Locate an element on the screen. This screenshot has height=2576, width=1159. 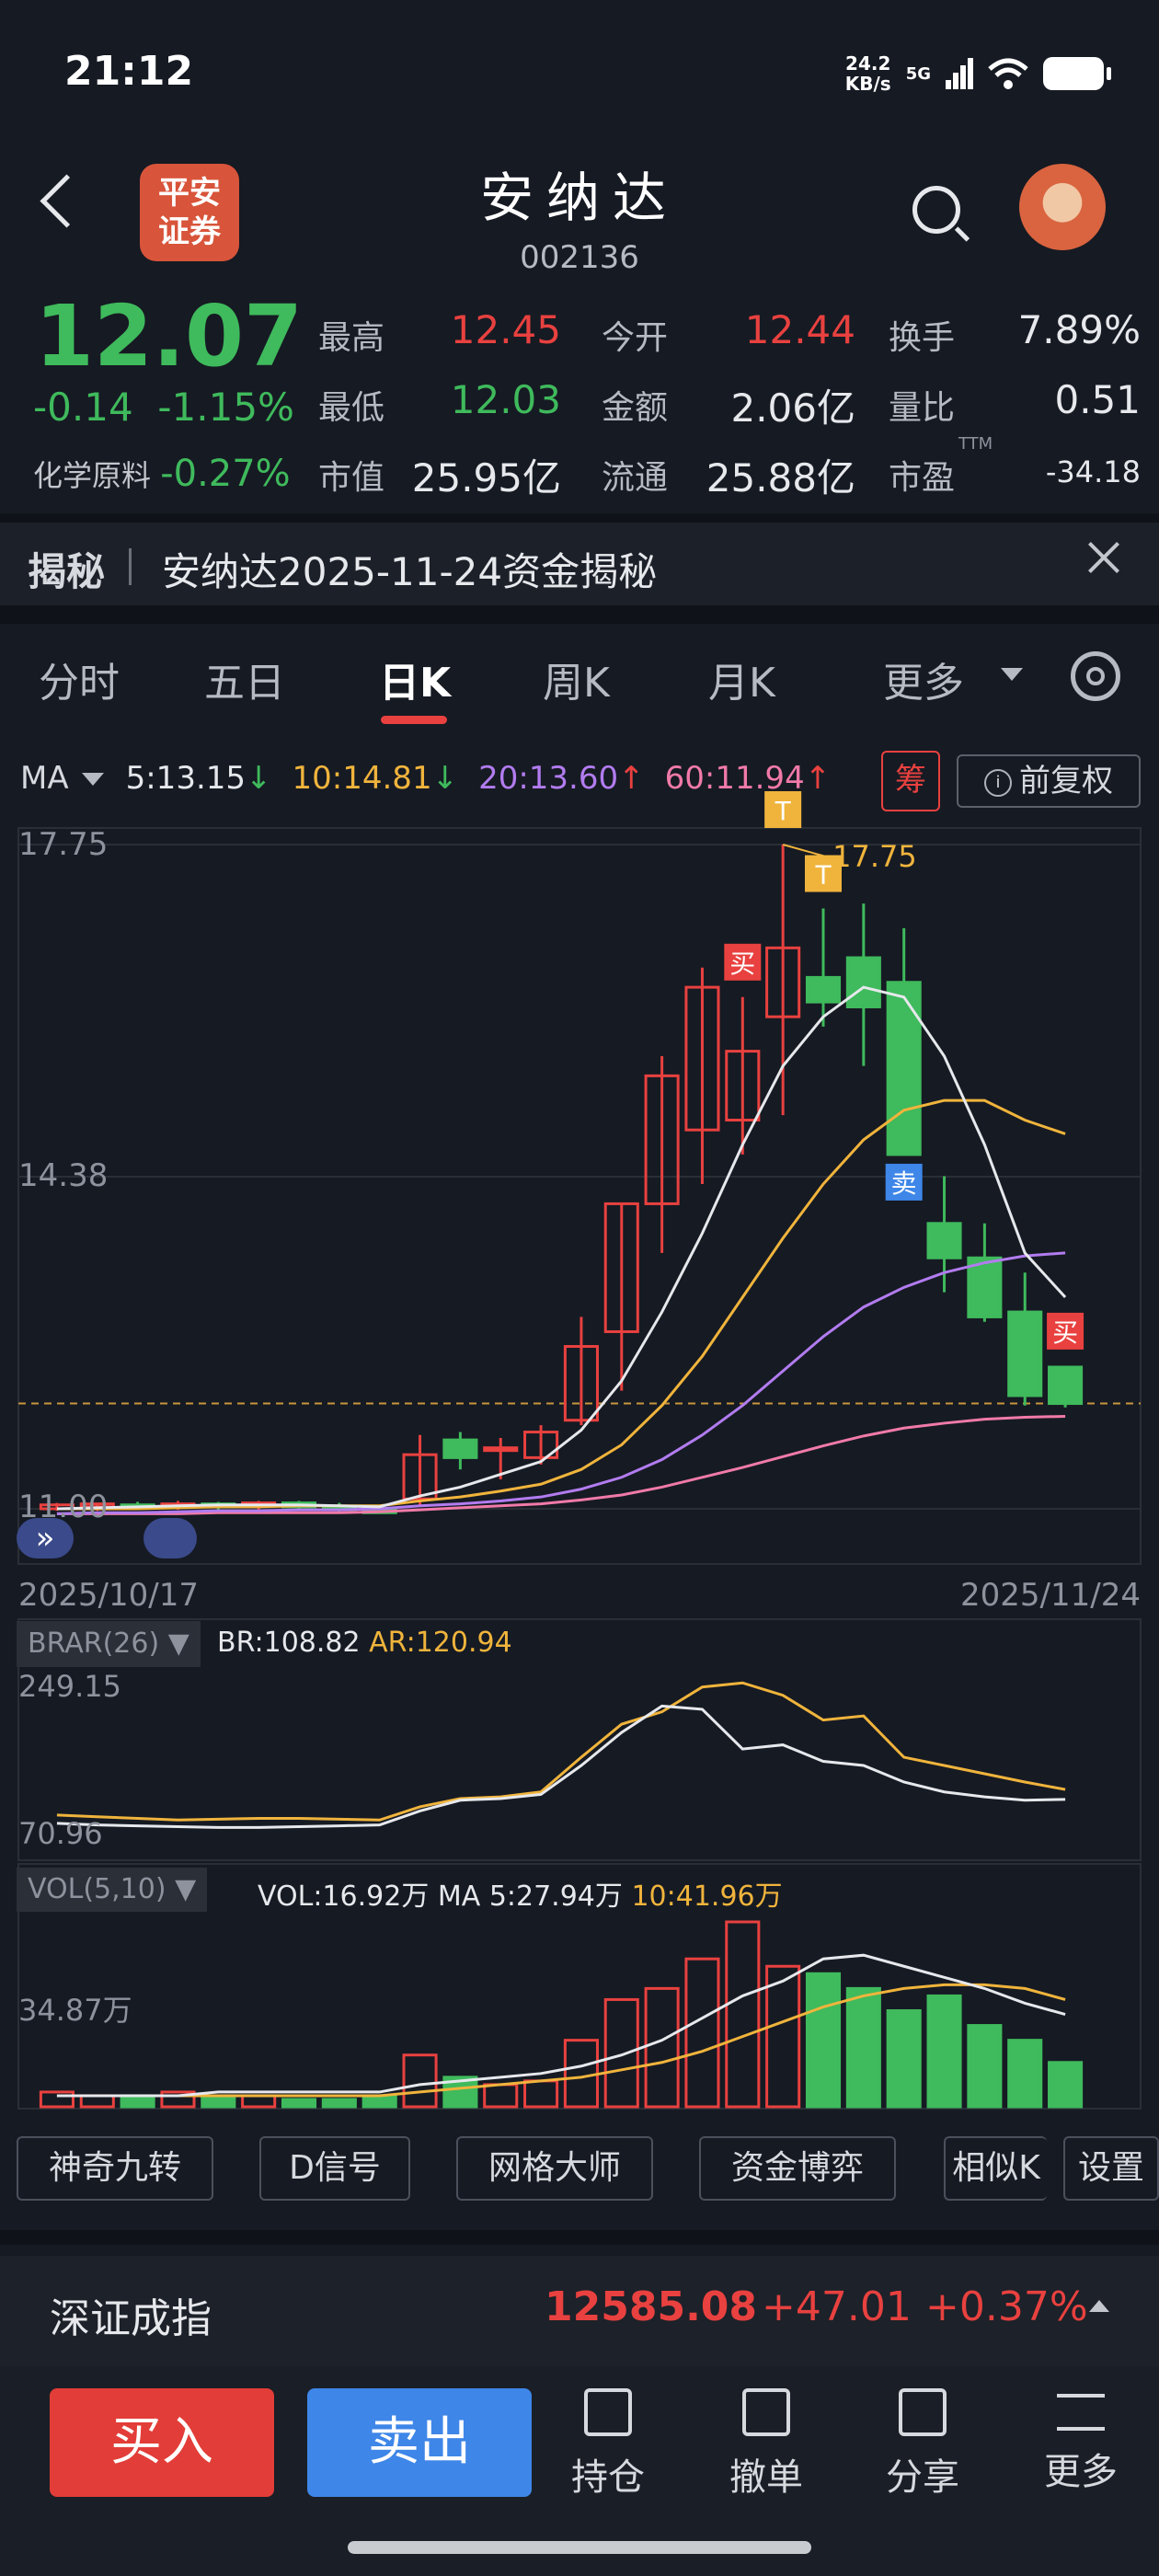
logo-line2: 证券 is located at coordinates (189, 231).